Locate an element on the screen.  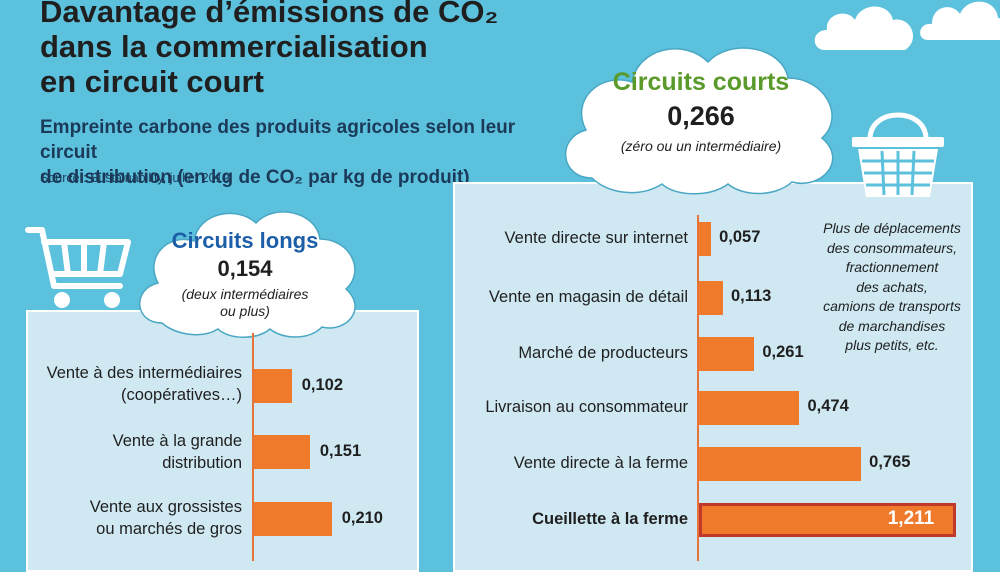
shopping-basket-icon is located at coordinates (898, 154).